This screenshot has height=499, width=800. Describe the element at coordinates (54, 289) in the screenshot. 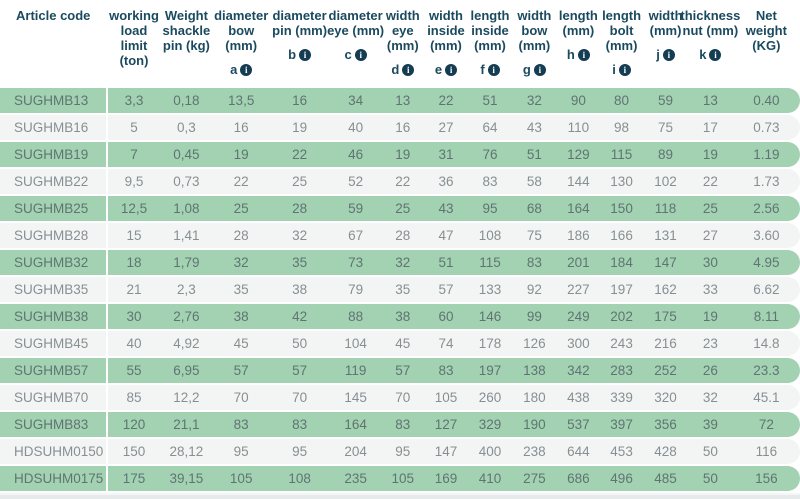

I see `article-code-cell: SUGHMB35` at that location.